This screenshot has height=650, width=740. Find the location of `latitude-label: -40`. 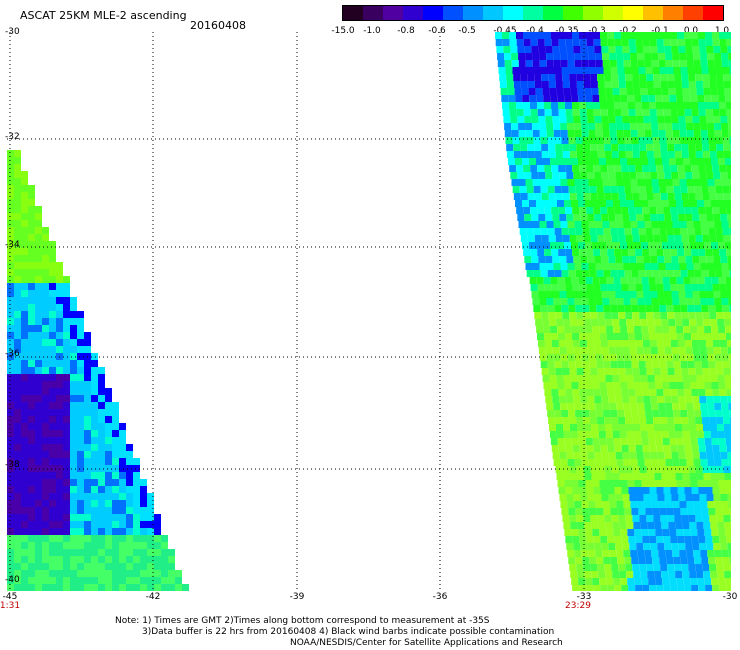

latitude-label: -40 is located at coordinates (12, 580).